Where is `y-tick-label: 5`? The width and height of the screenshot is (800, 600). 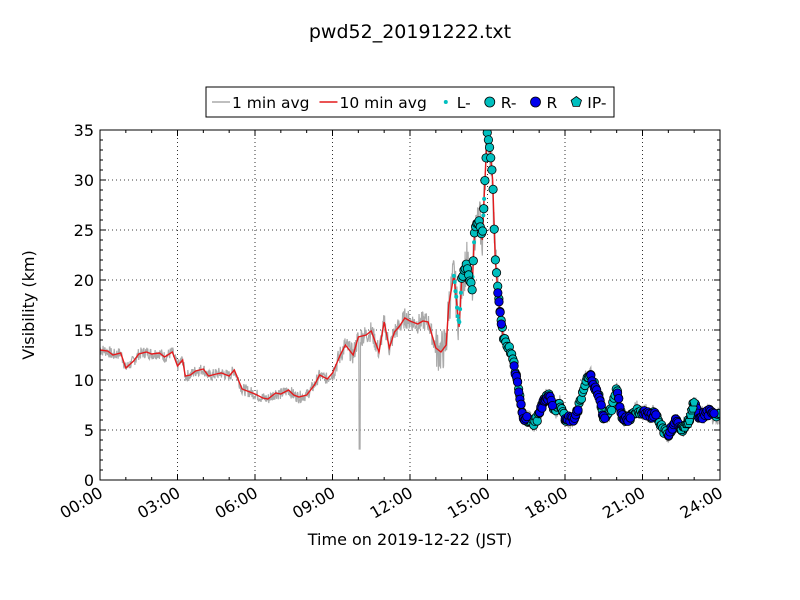
y-tick-label: 5 is located at coordinates (89, 430).